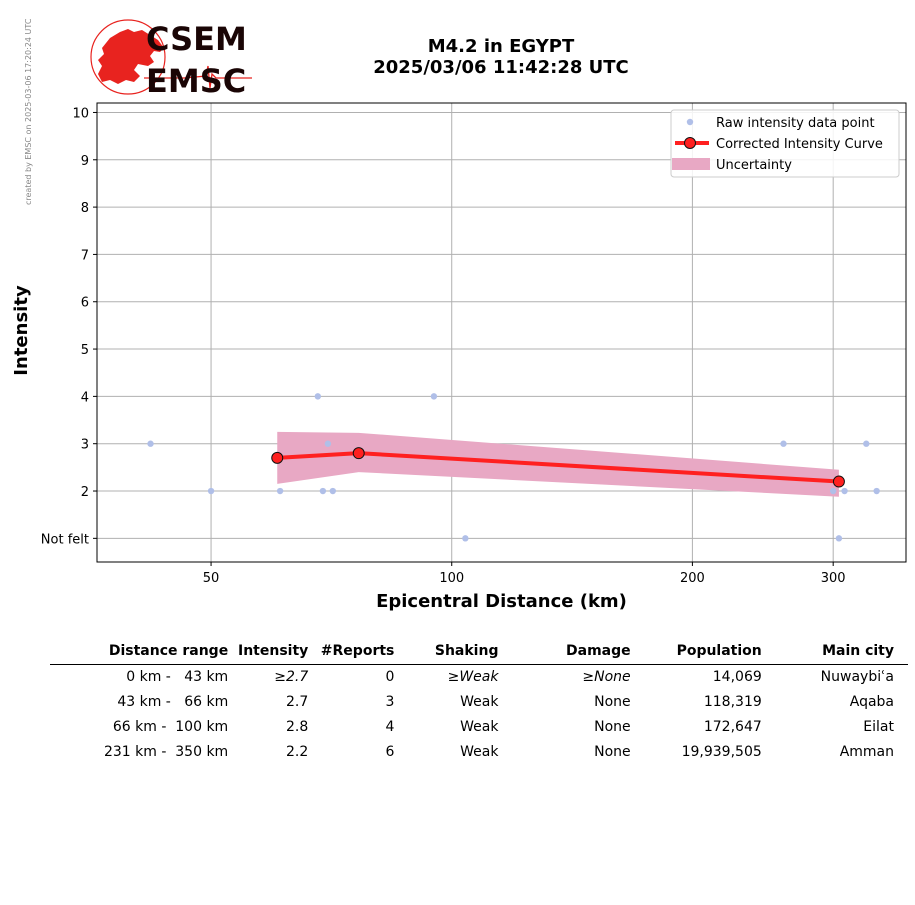 The image size is (915, 905). What do you see at coordinates (85, 445) in the screenshot?
I see `y-tick-label: 3` at bounding box center [85, 445].